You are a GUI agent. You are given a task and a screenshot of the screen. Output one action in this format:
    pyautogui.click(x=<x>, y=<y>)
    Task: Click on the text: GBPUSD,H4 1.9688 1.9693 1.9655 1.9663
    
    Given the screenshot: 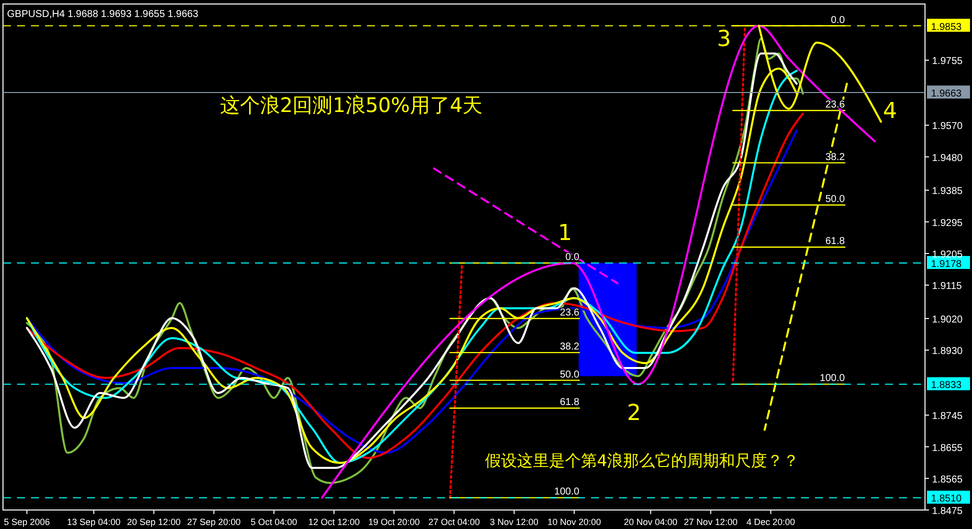 What is the action you would take?
    pyautogui.click(x=103, y=14)
    